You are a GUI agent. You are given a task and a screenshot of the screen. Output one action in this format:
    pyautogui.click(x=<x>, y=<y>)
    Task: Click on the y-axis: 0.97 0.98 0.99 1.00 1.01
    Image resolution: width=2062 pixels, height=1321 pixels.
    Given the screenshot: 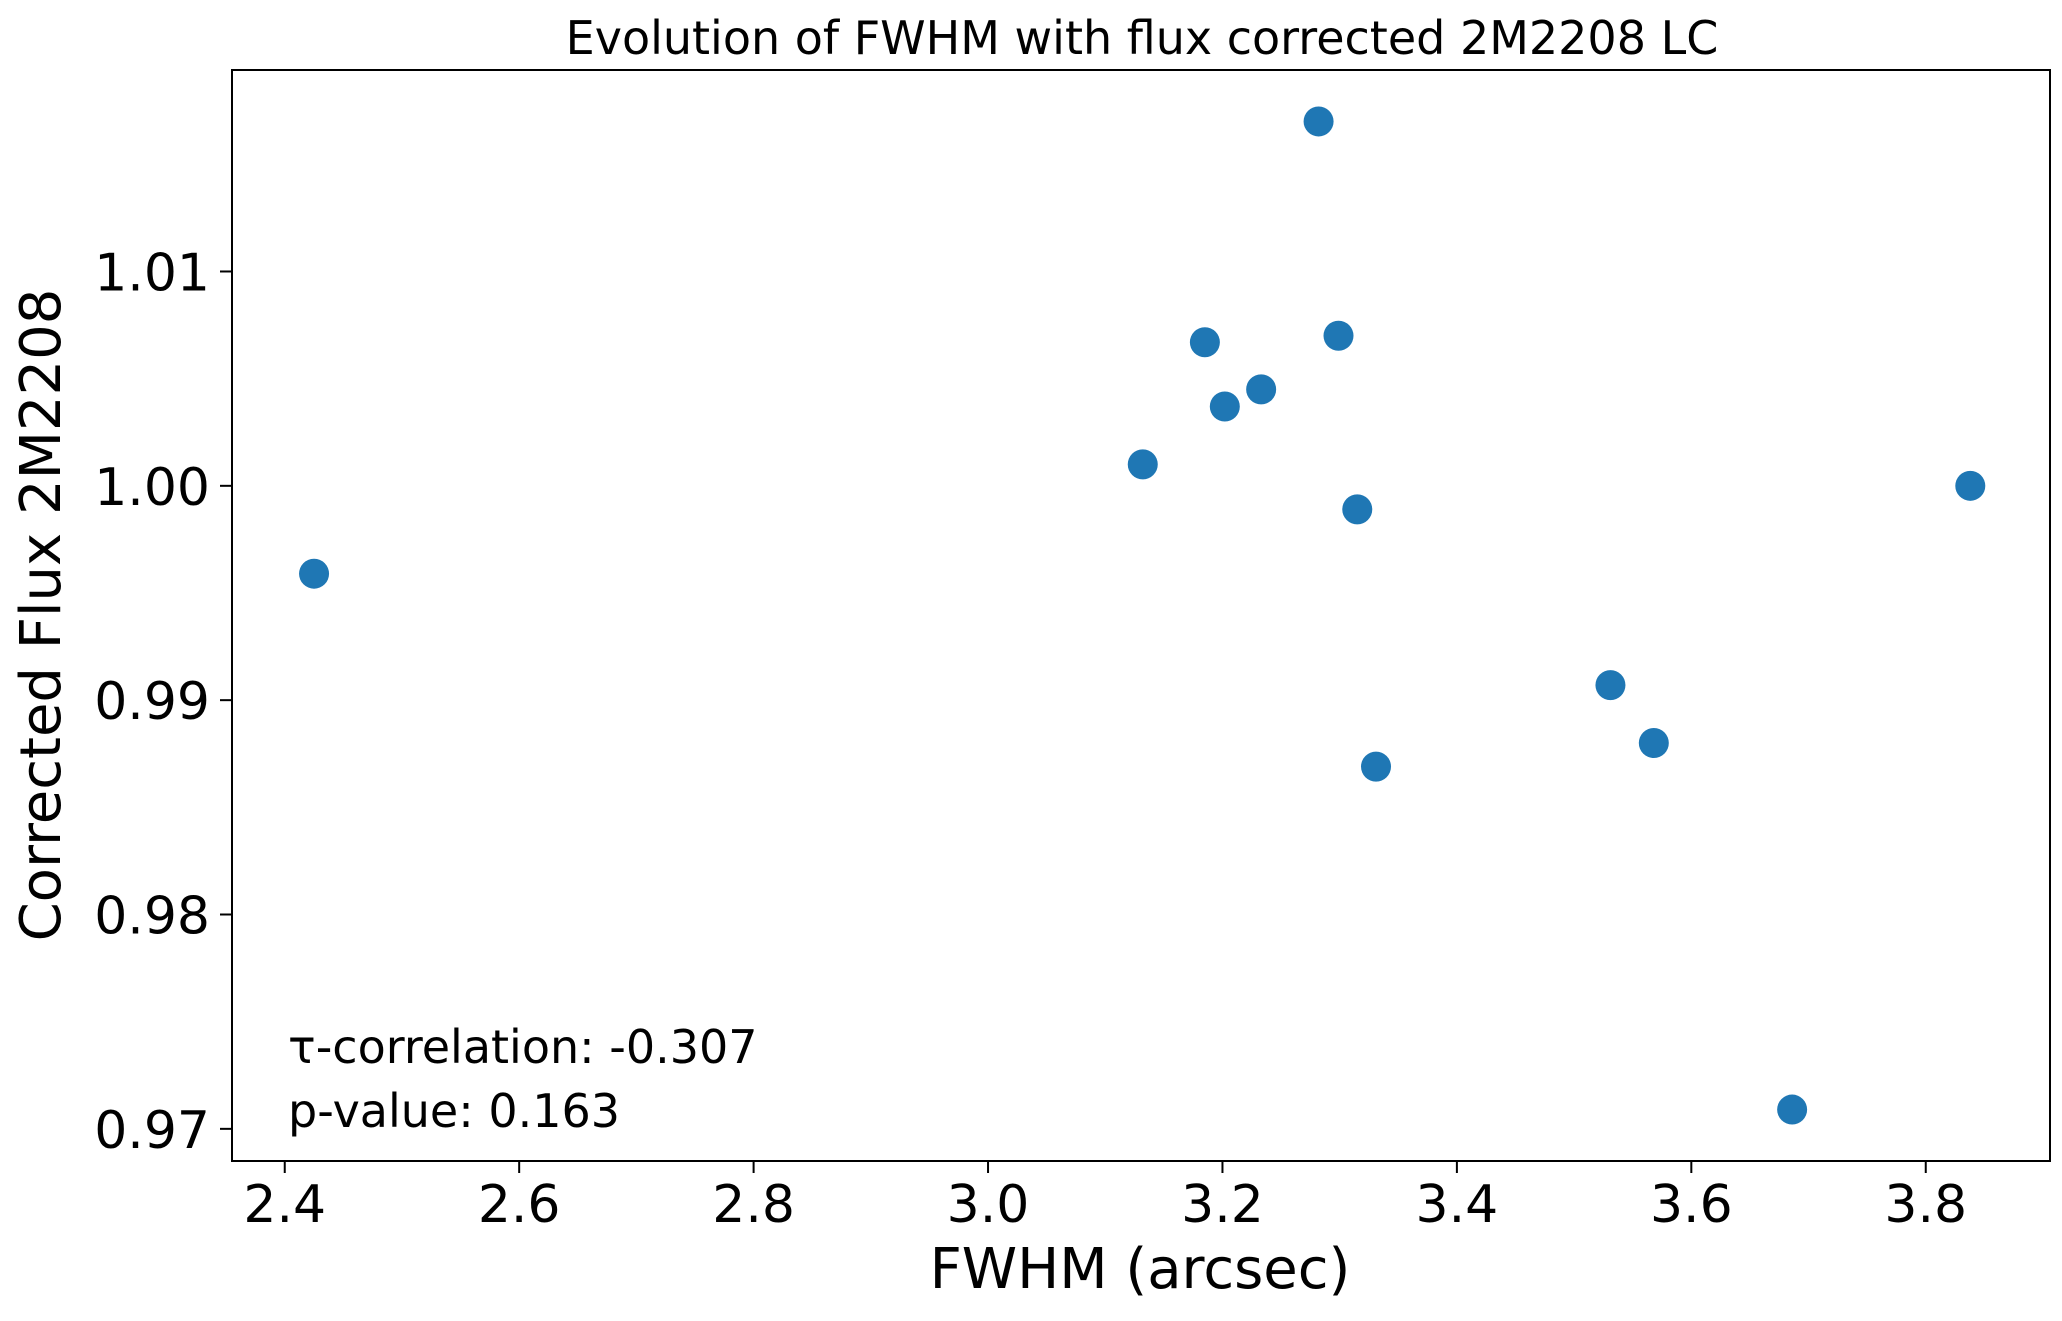 What is the action you would take?
    pyautogui.click(x=163, y=702)
    